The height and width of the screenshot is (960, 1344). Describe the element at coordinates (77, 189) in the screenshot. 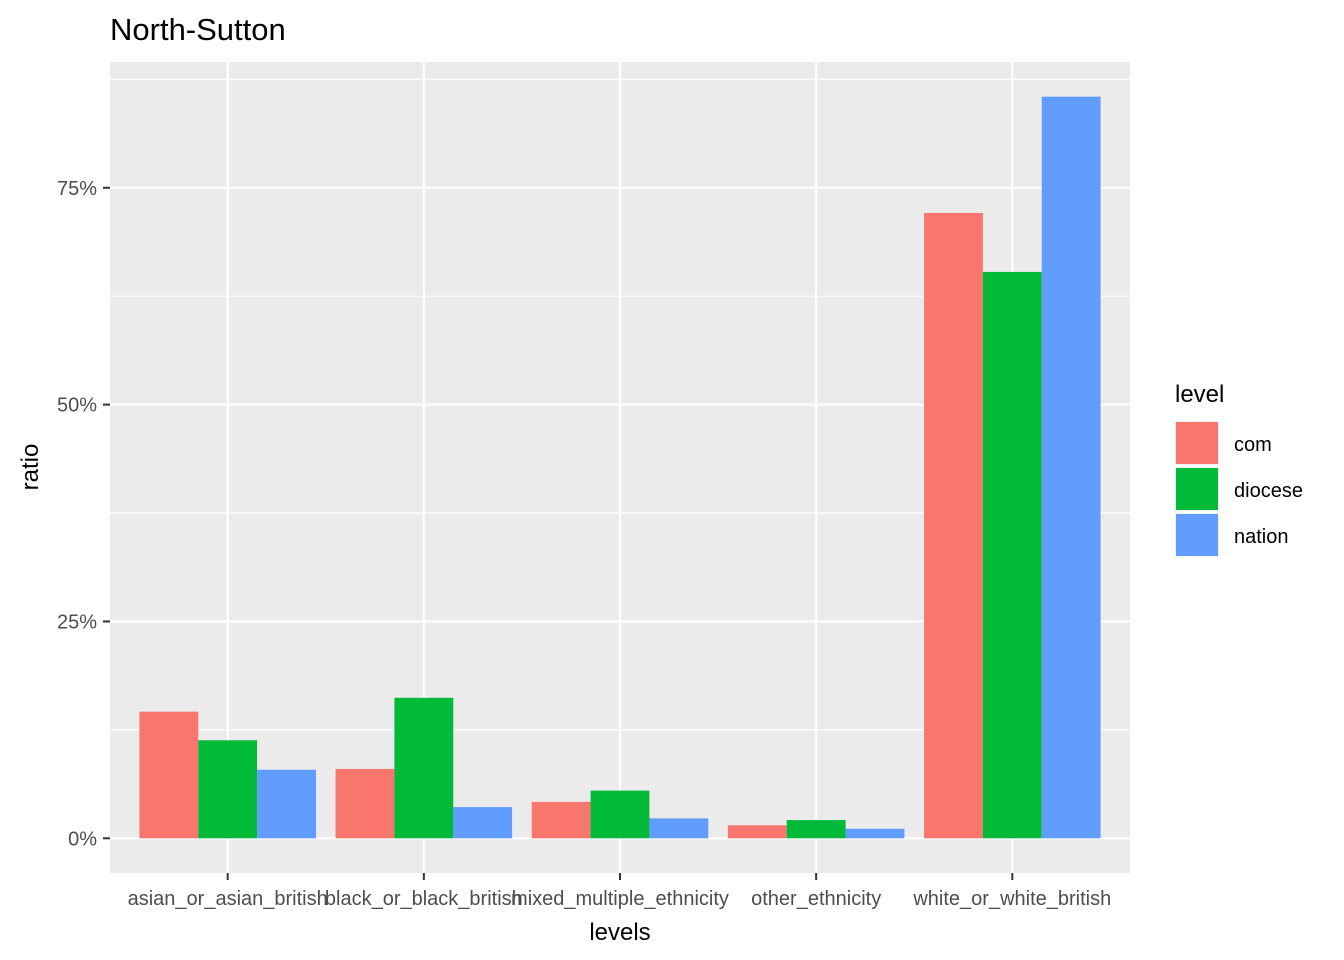

I see `y-tick-label: 75%` at that location.